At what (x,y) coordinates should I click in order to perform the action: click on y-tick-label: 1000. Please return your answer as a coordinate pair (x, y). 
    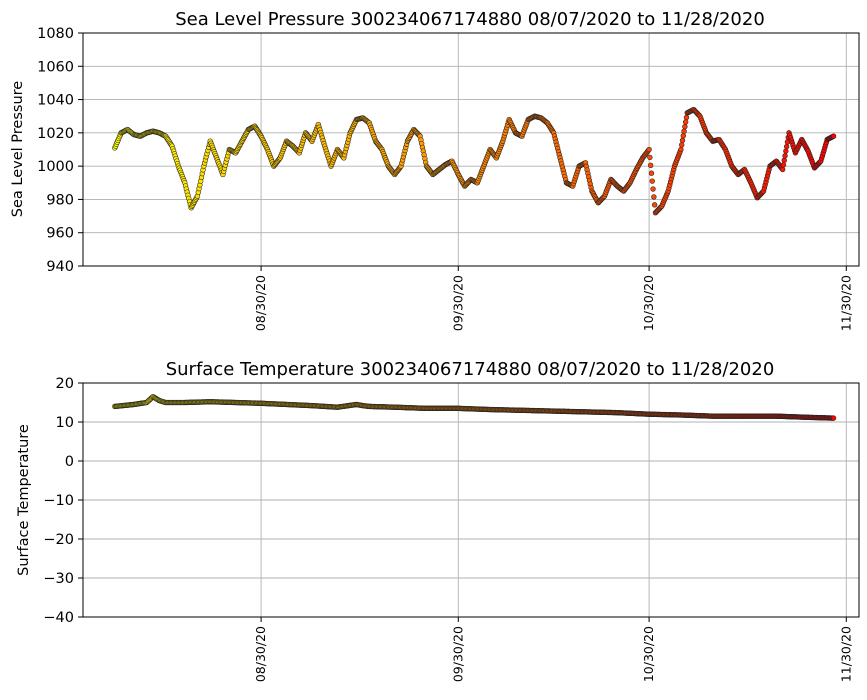
    Looking at the image, I should click on (55, 167).